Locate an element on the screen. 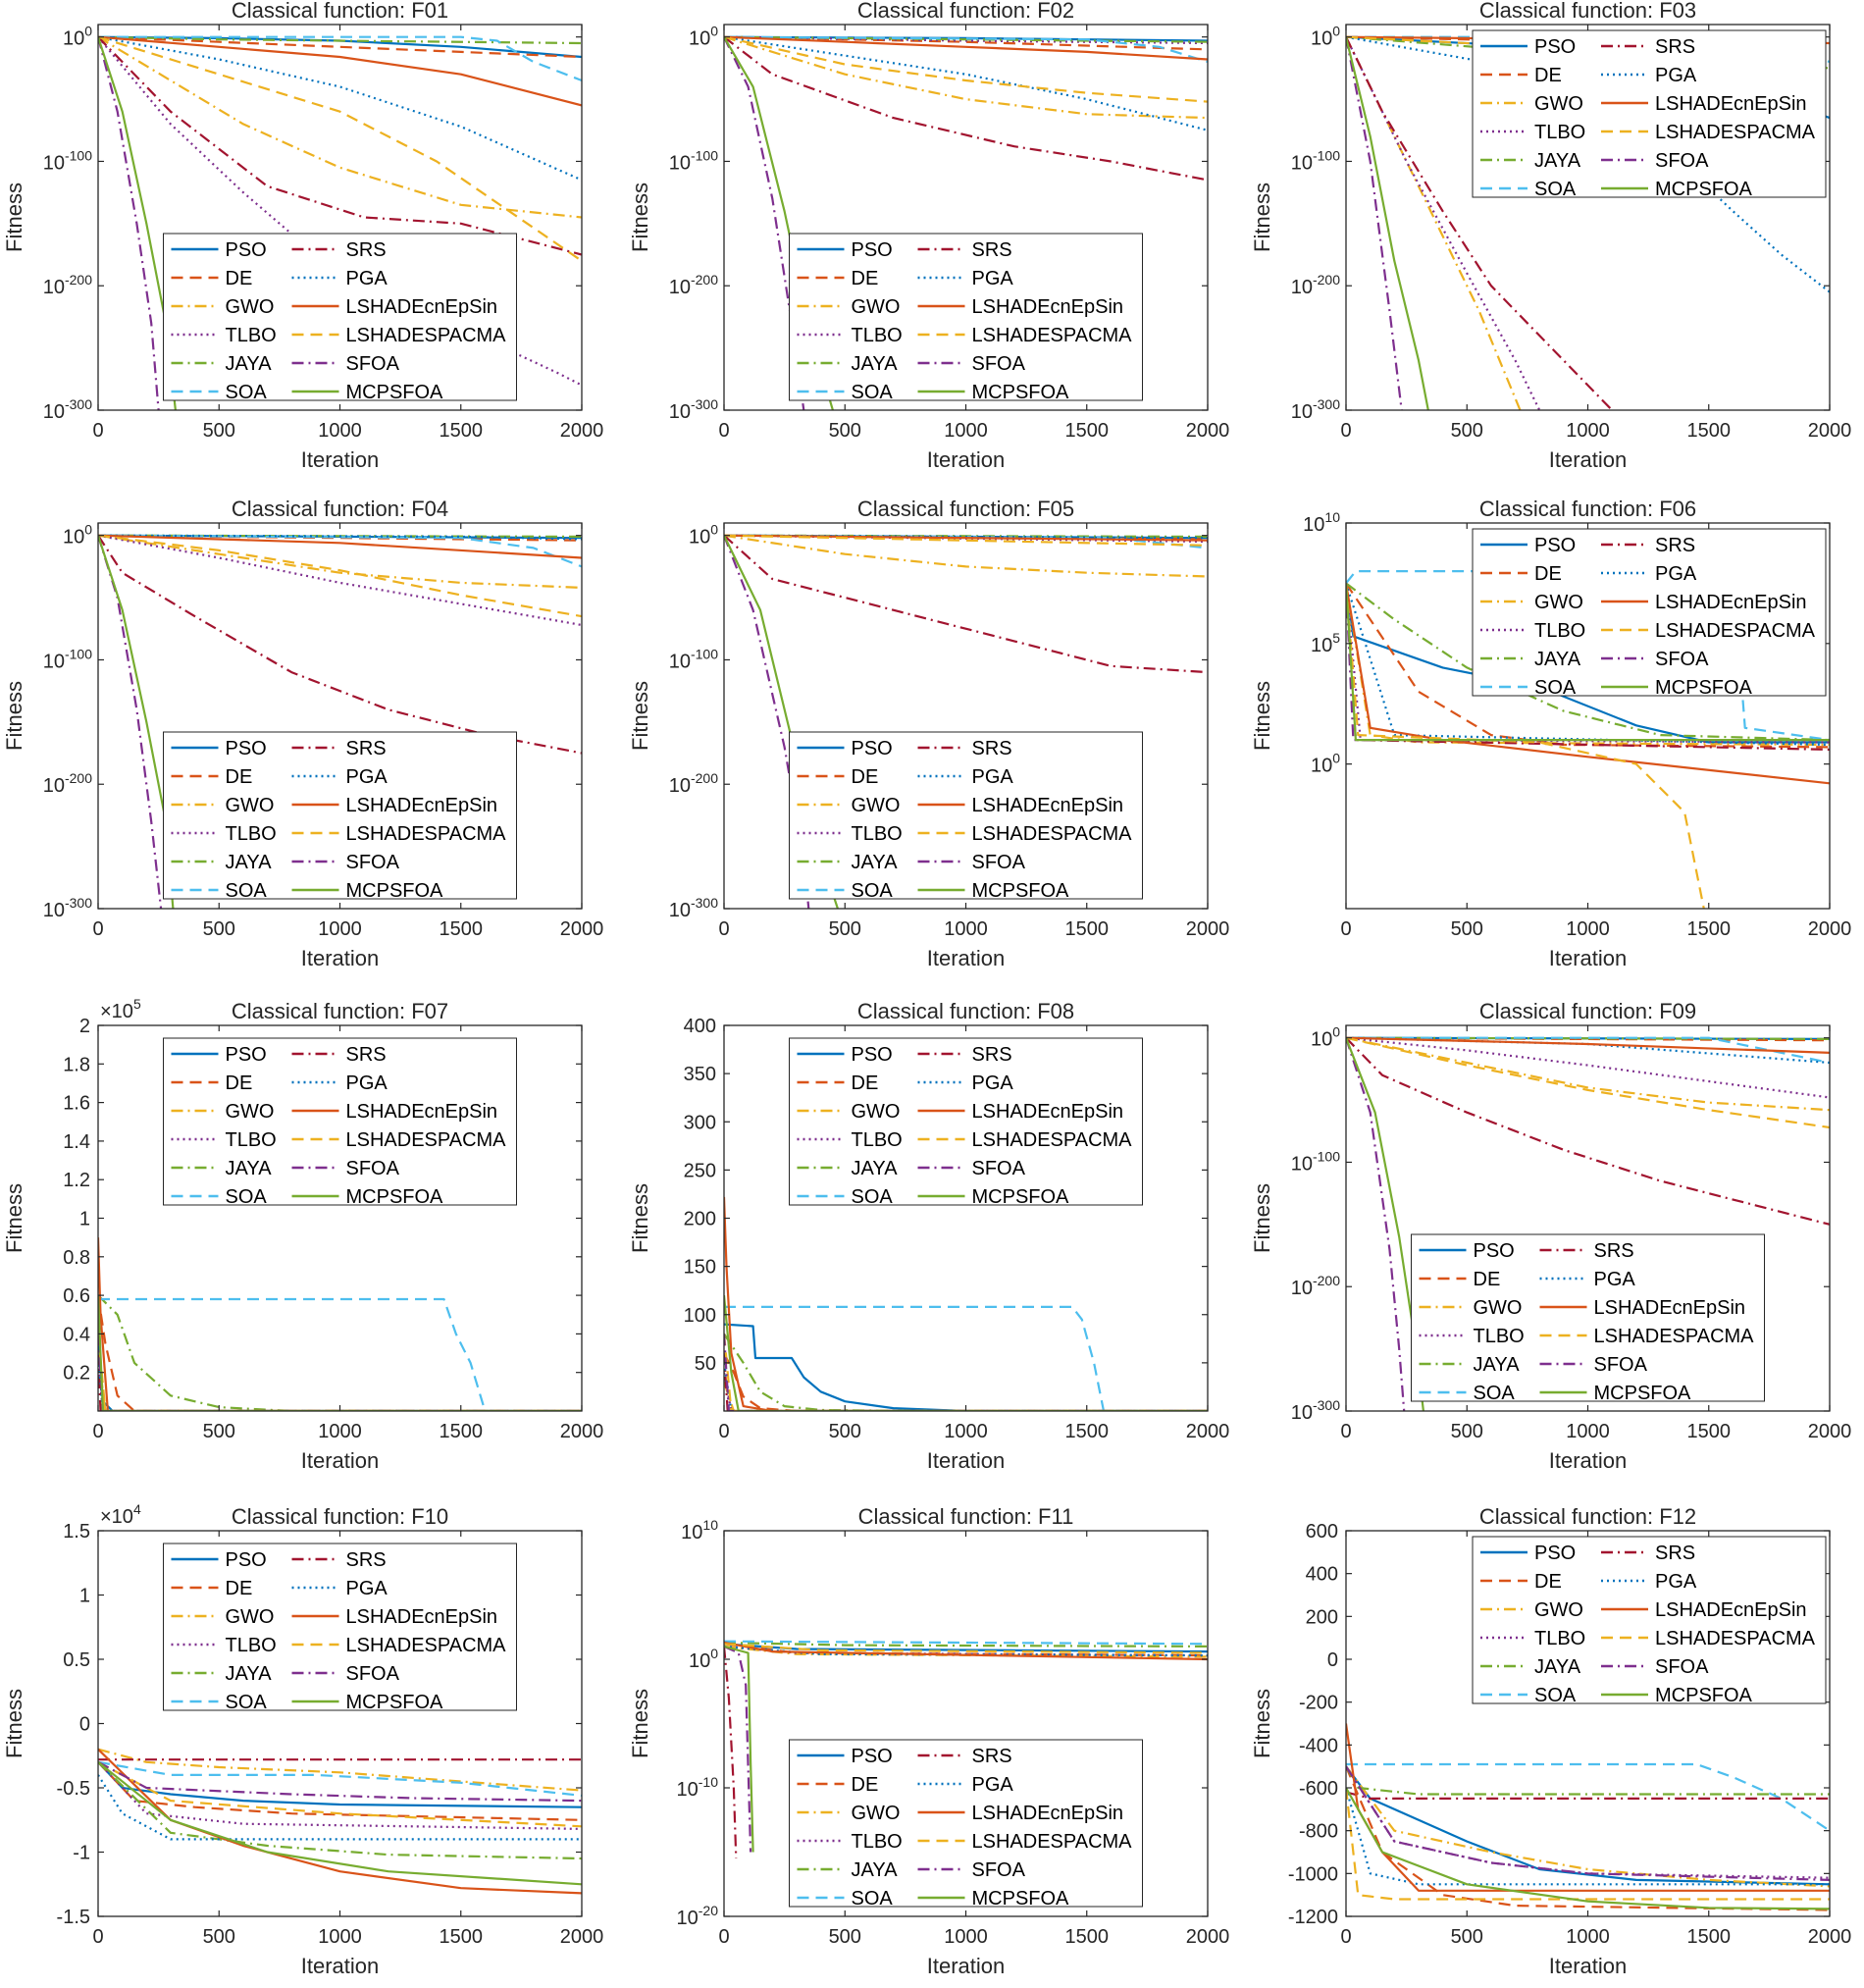 The height and width of the screenshot is (1988, 1864). chart-title: Classical function: F02 is located at coordinates (966, 11).